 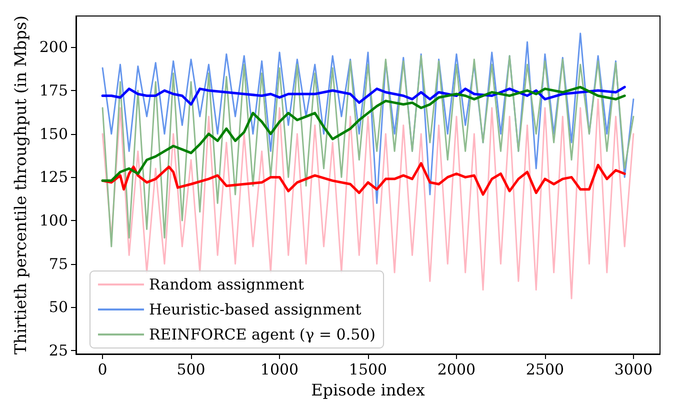 I want to click on legend-label: REINFORCE agent (γ = 0.50), so click(x=262, y=335).